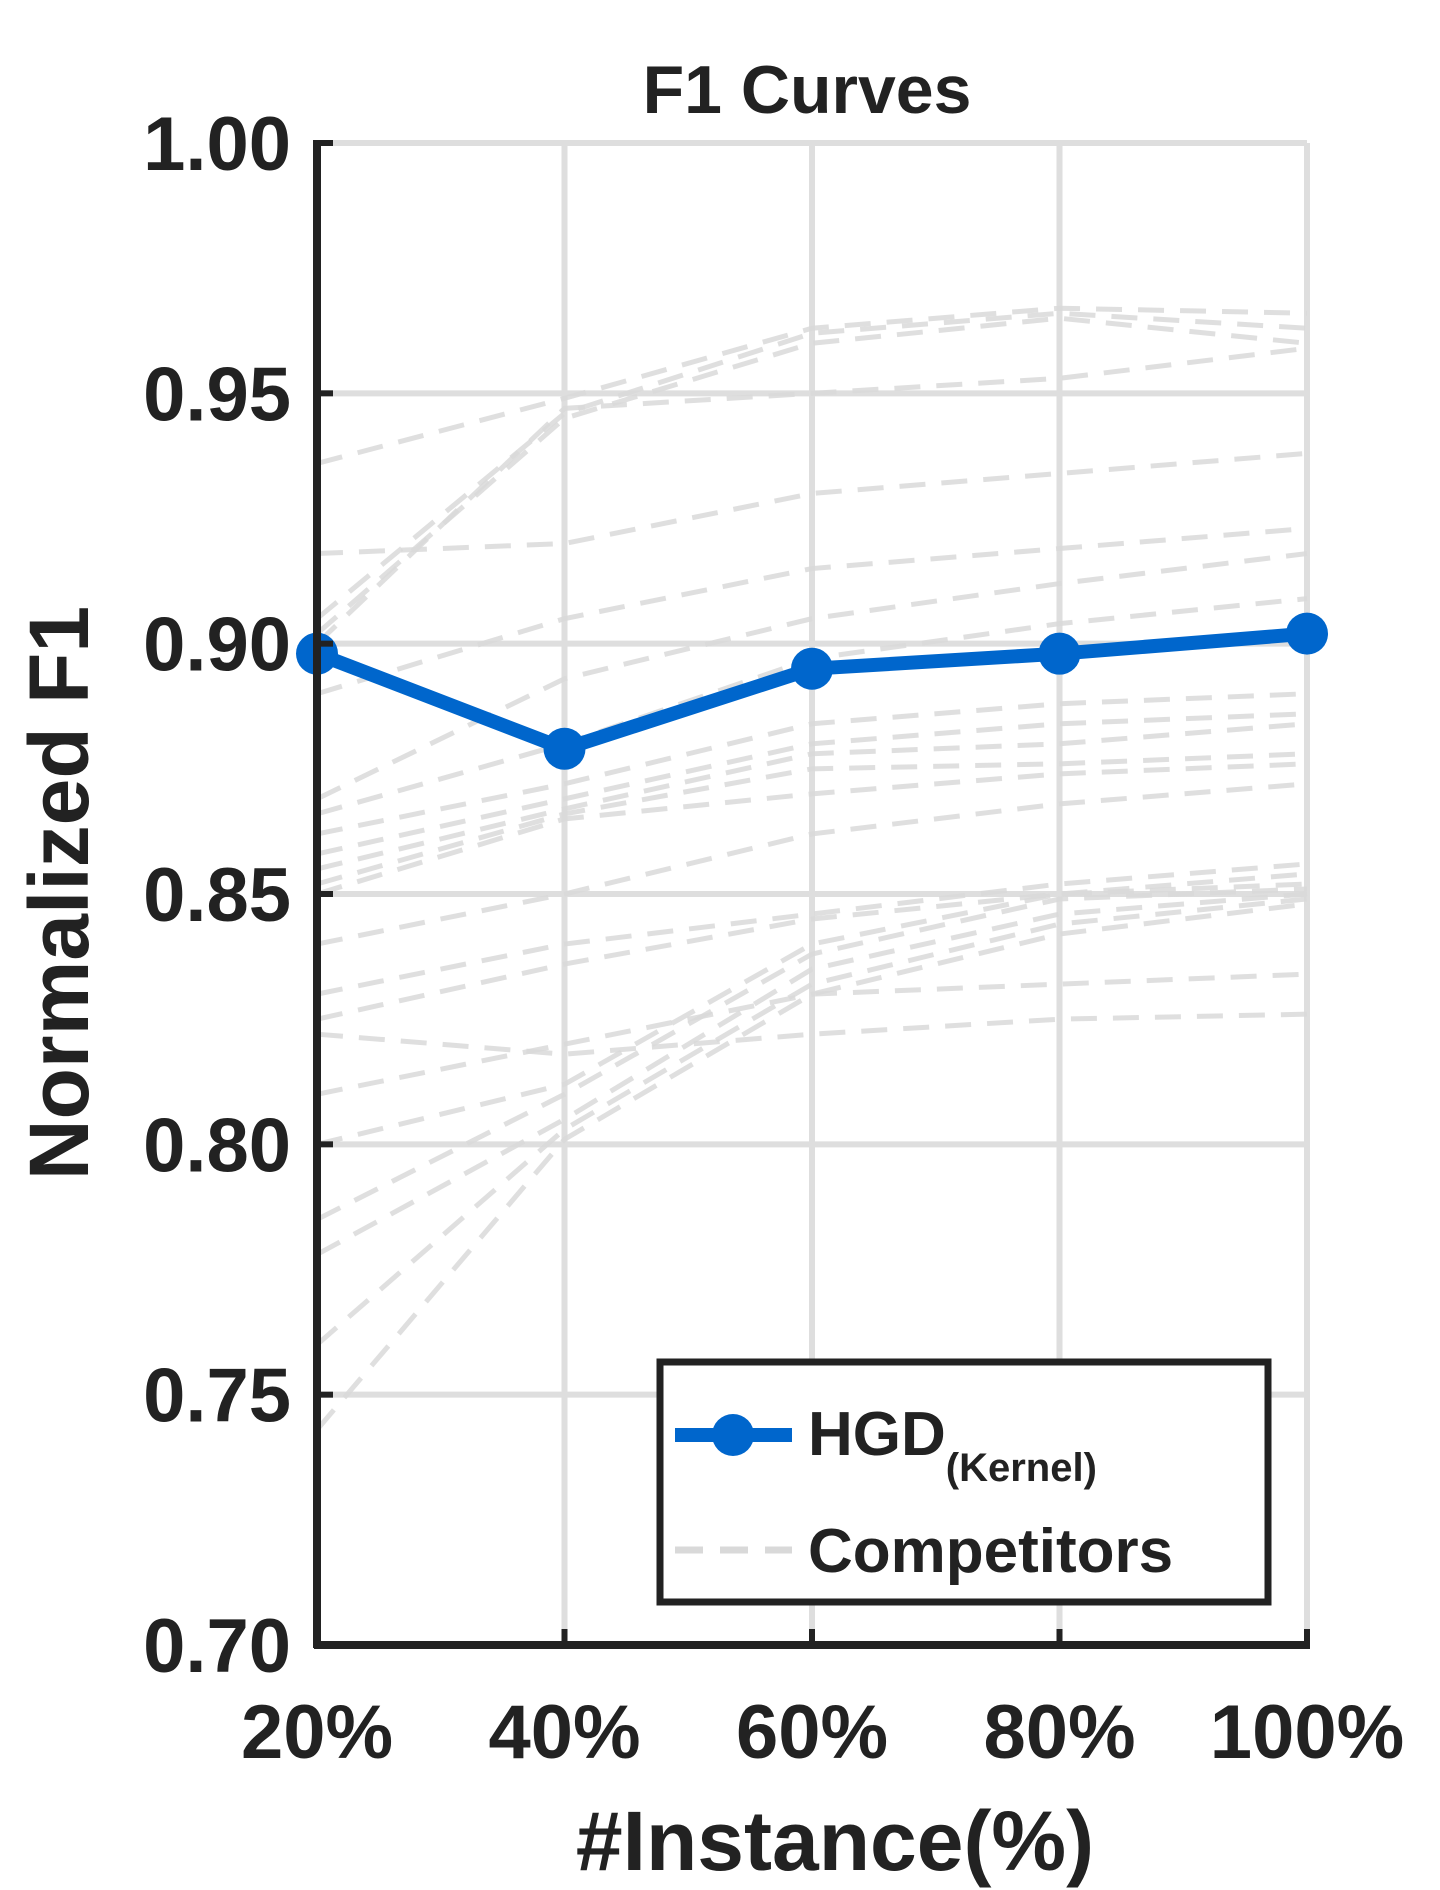  I want to click on x-axis-label: #Instance(%), so click(835, 1841).